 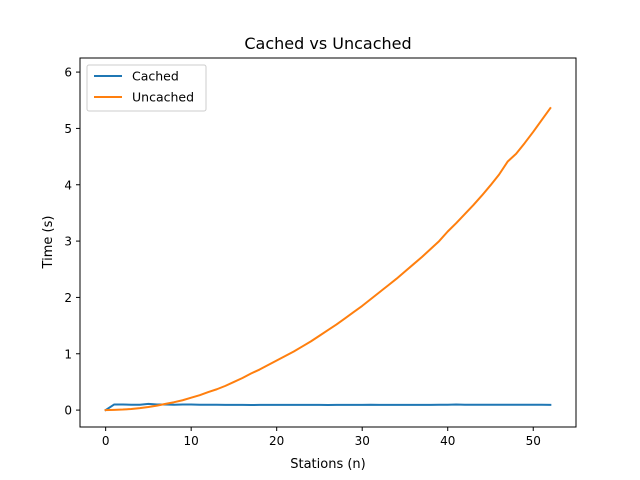 I want to click on x-tick-label: 10, so click(x=191, y=441).